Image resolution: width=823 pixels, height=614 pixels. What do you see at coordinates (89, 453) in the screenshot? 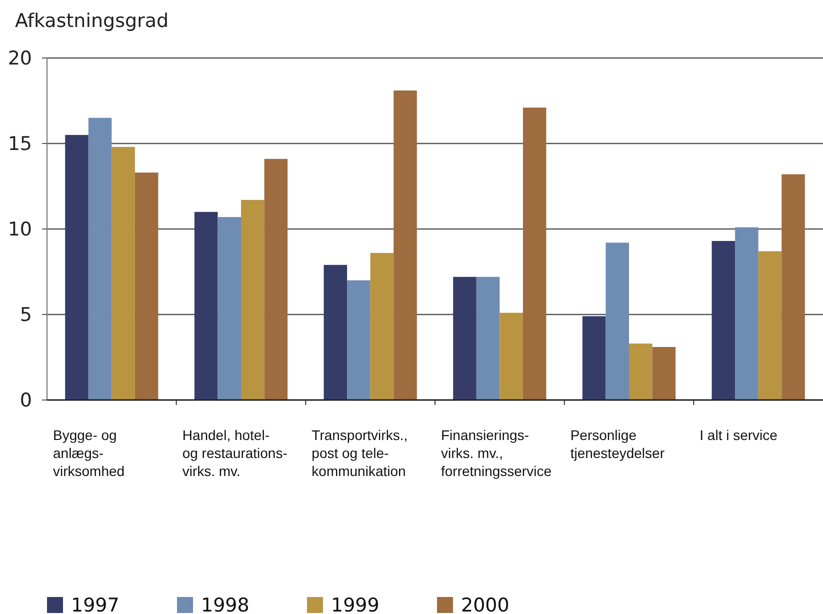
I see `x-tick-label: Bygge- og anlægs- virksomhed` at bounding box center [89, 453].